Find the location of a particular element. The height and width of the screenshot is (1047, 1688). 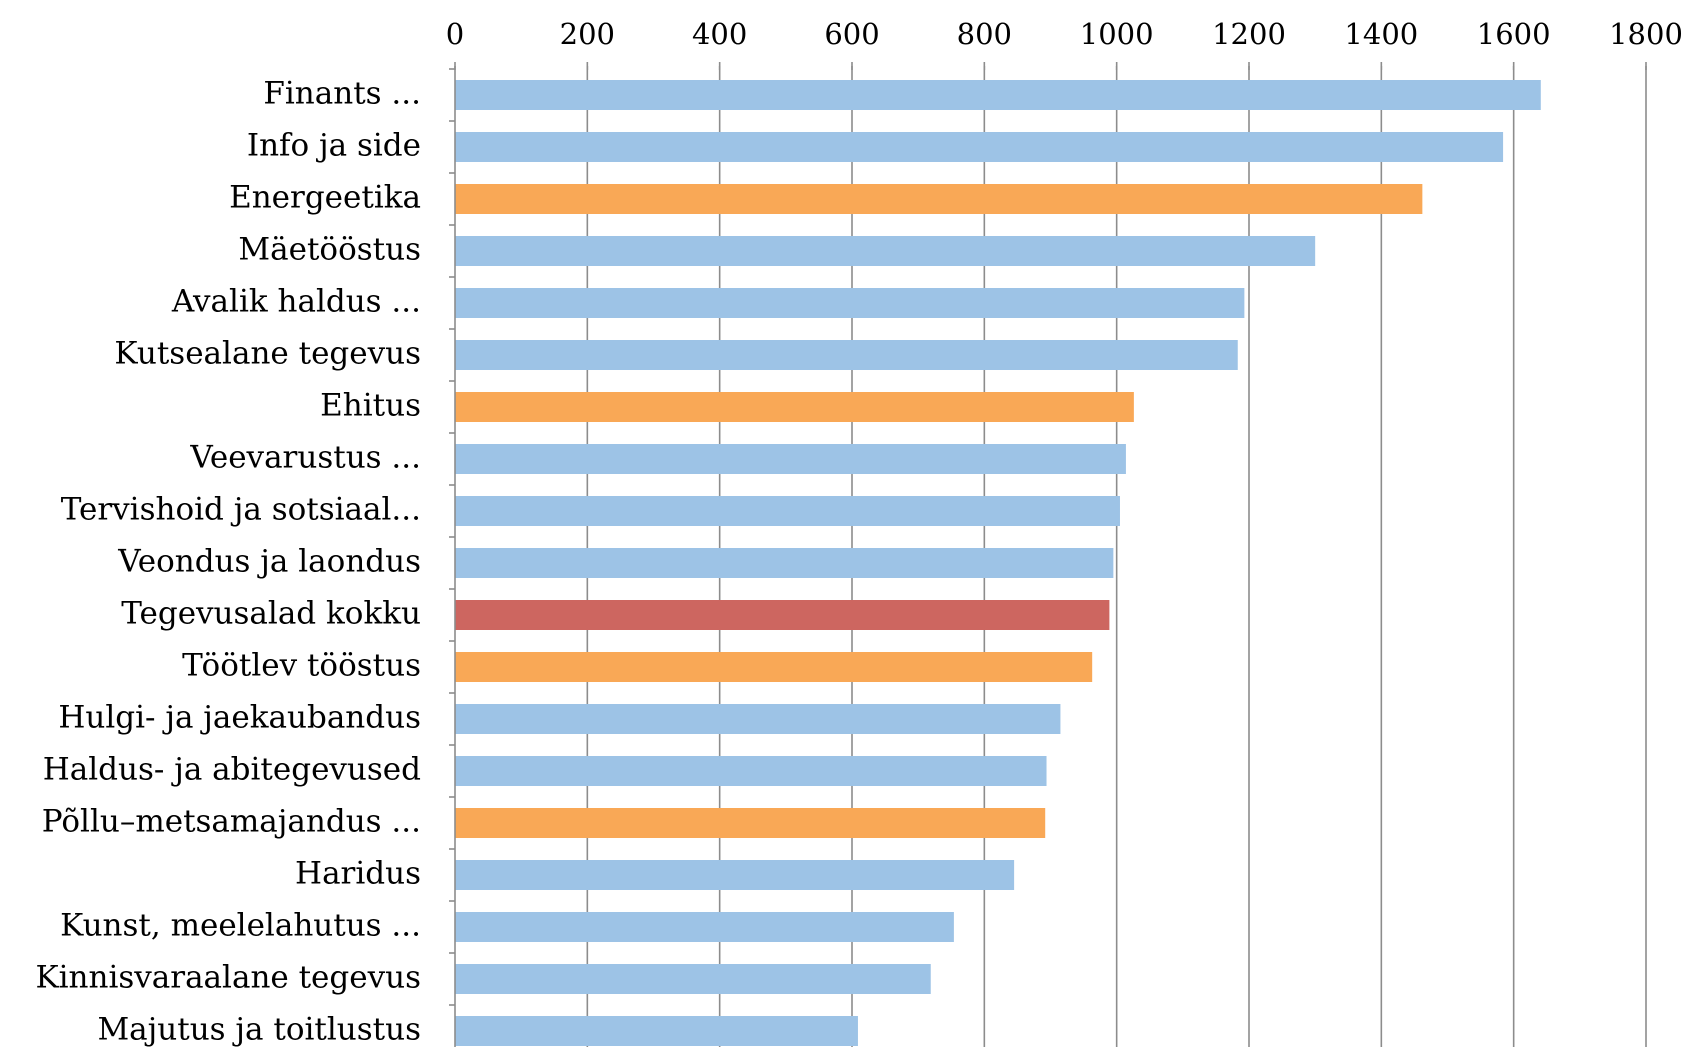

x-tick-label: 0 is located at coordinates (455, 34).